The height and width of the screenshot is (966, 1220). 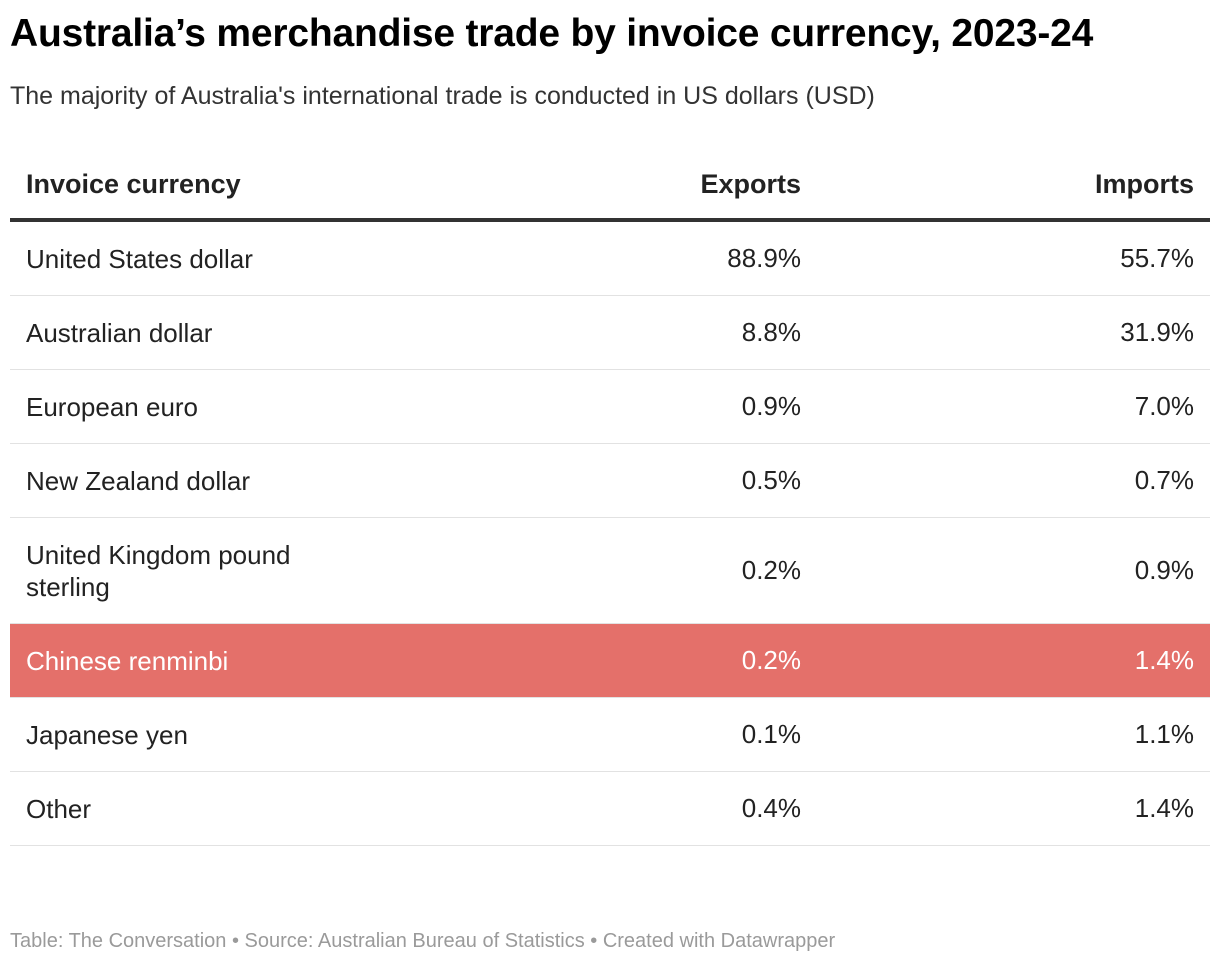 What do you see at coordinates (610, 661) in the screenshot?
I see `table-row-highlighted: Chinese renminbi 0.2% 1.4%` at bounding box center [610, 661].